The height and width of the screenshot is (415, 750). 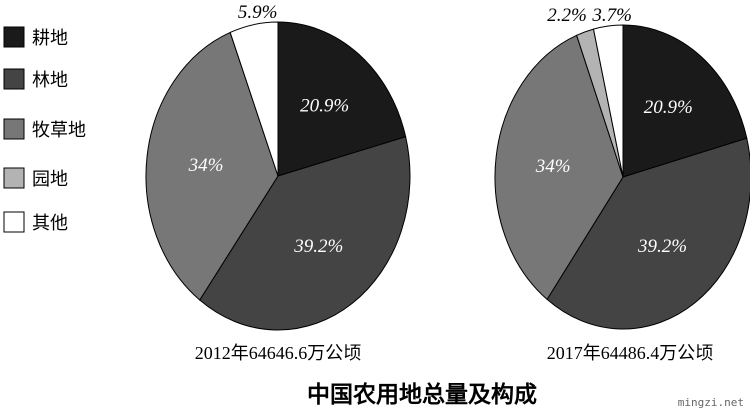 What do you see at coordinates (324, 105) in the screenshot?
I see `pie-label-0-0: 20.9%` at bounding box center [324, 105].